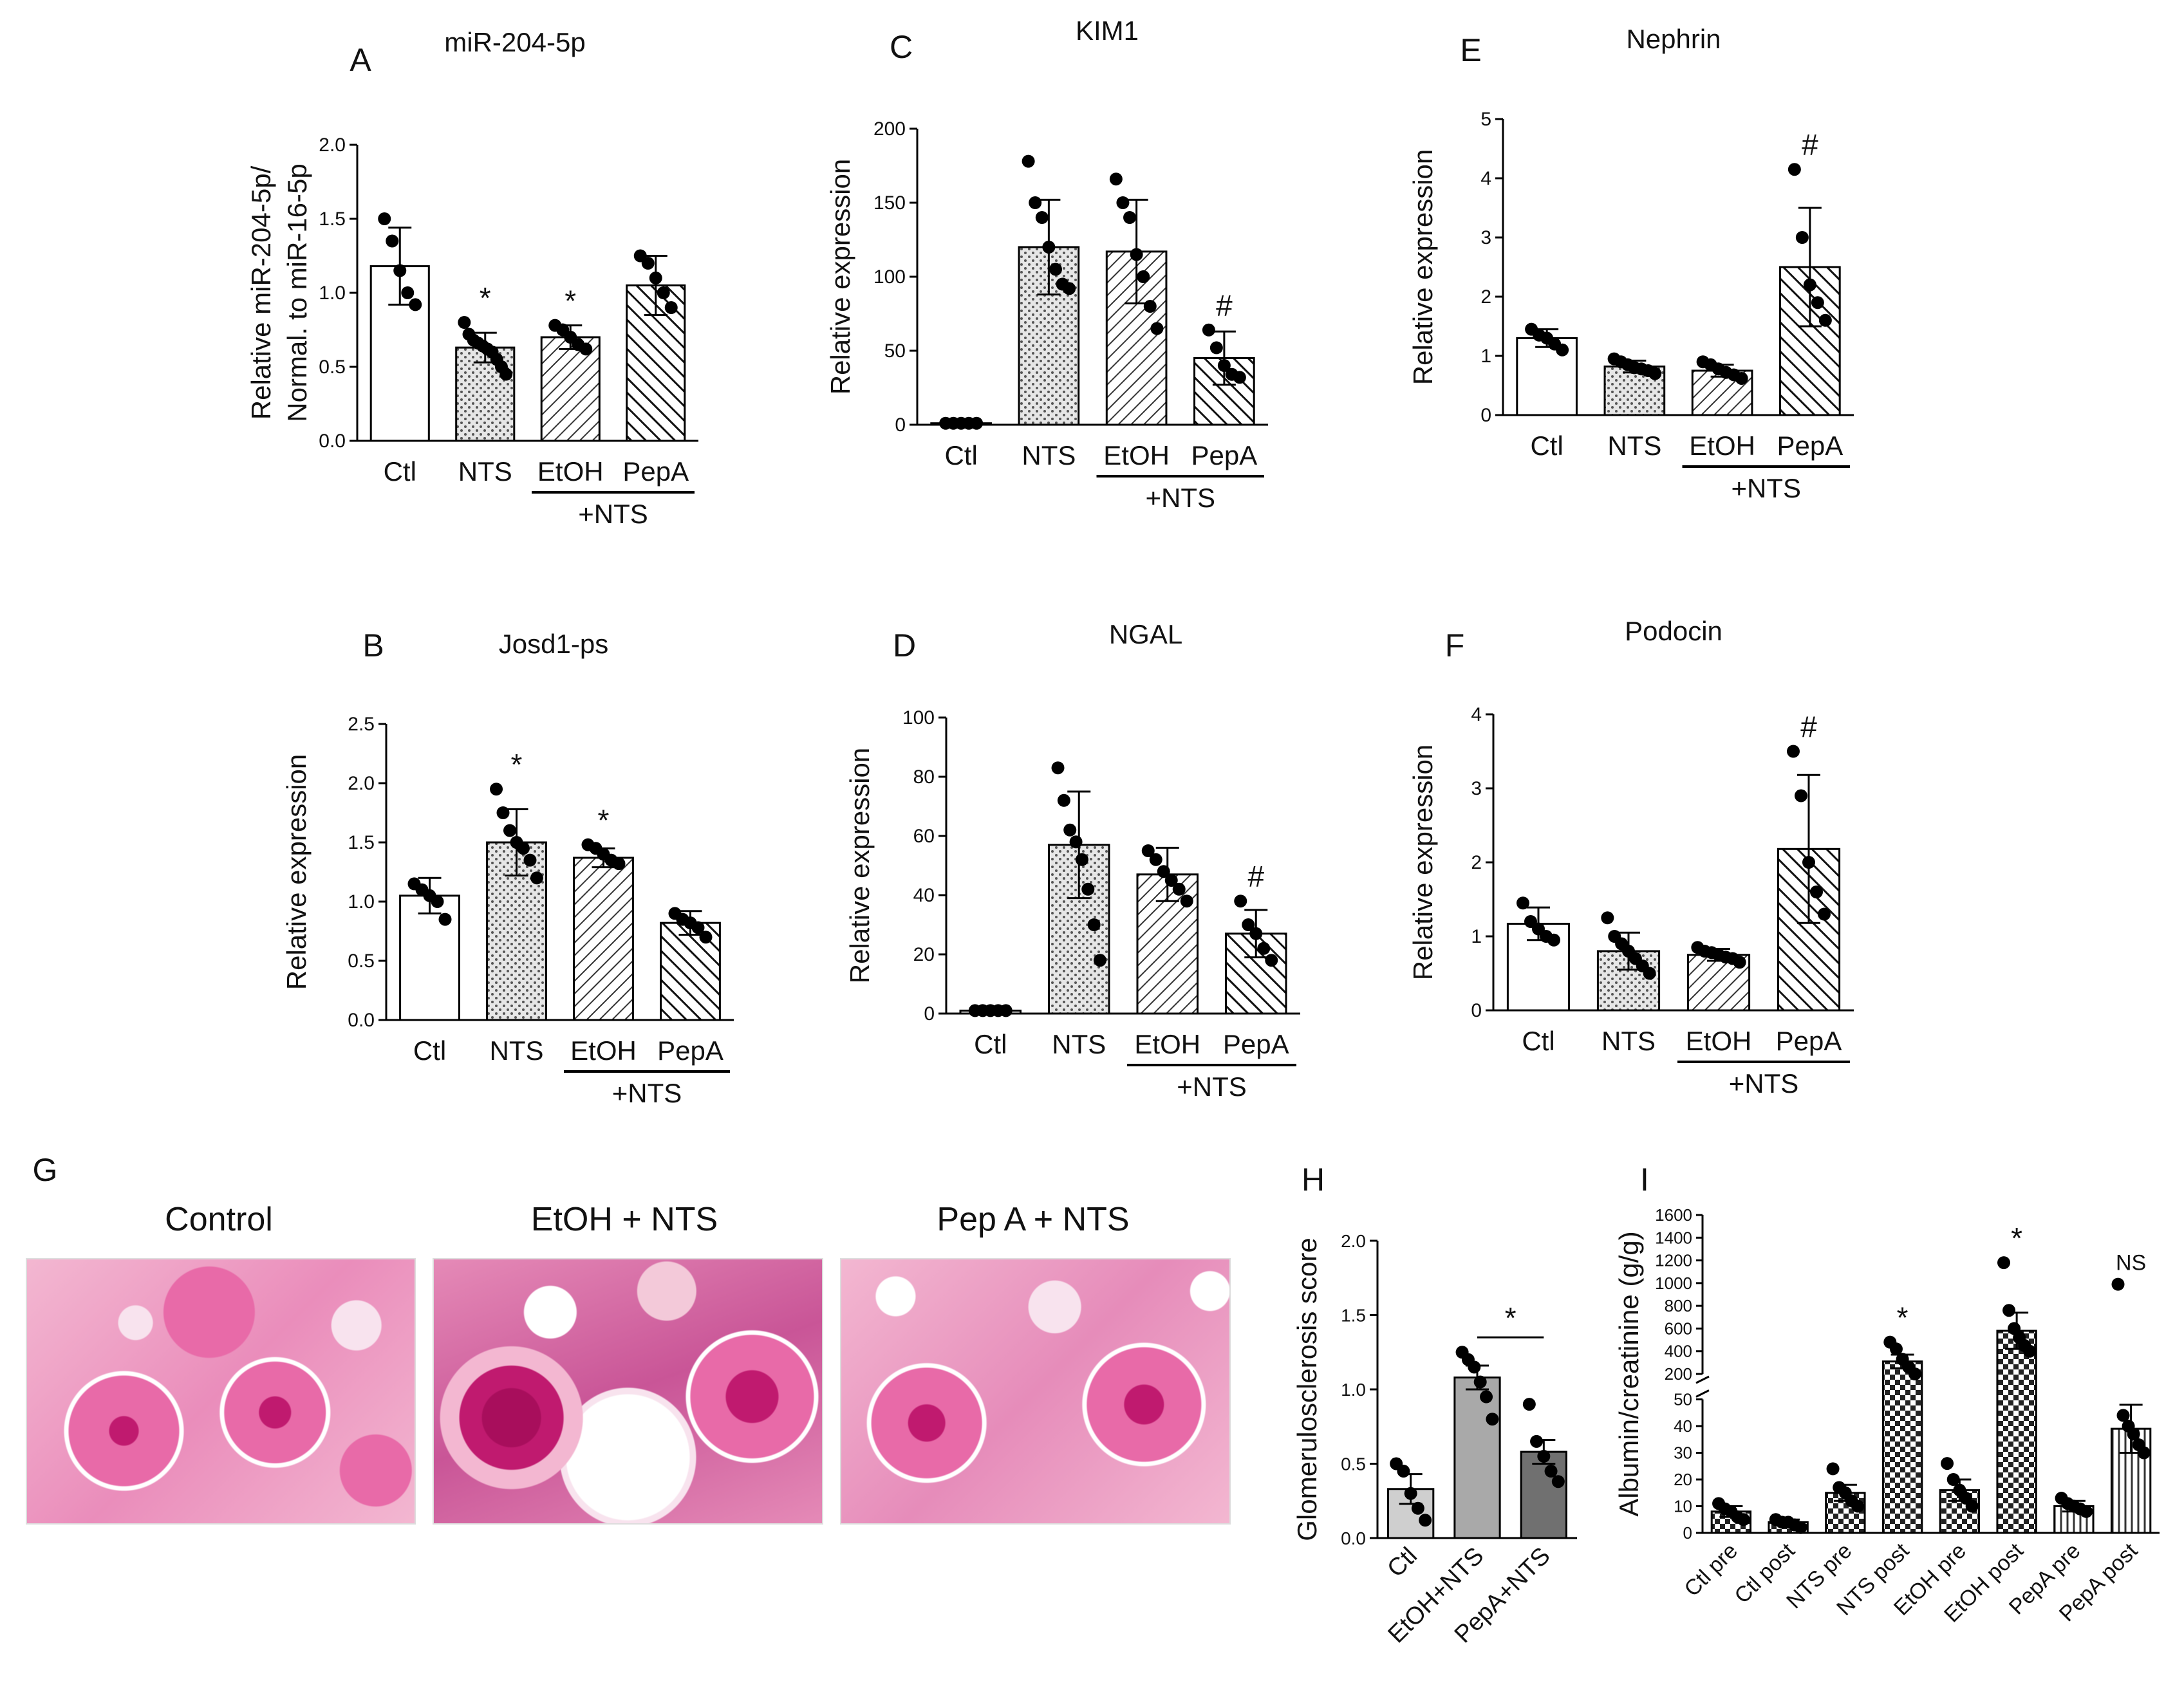 This screenshot has width=2184, height=1697. What do you see at coordinates (1167, 1044) in the screenshot?
I see `x-tick-label: EtOH` at bounding box center [1167, 1044].